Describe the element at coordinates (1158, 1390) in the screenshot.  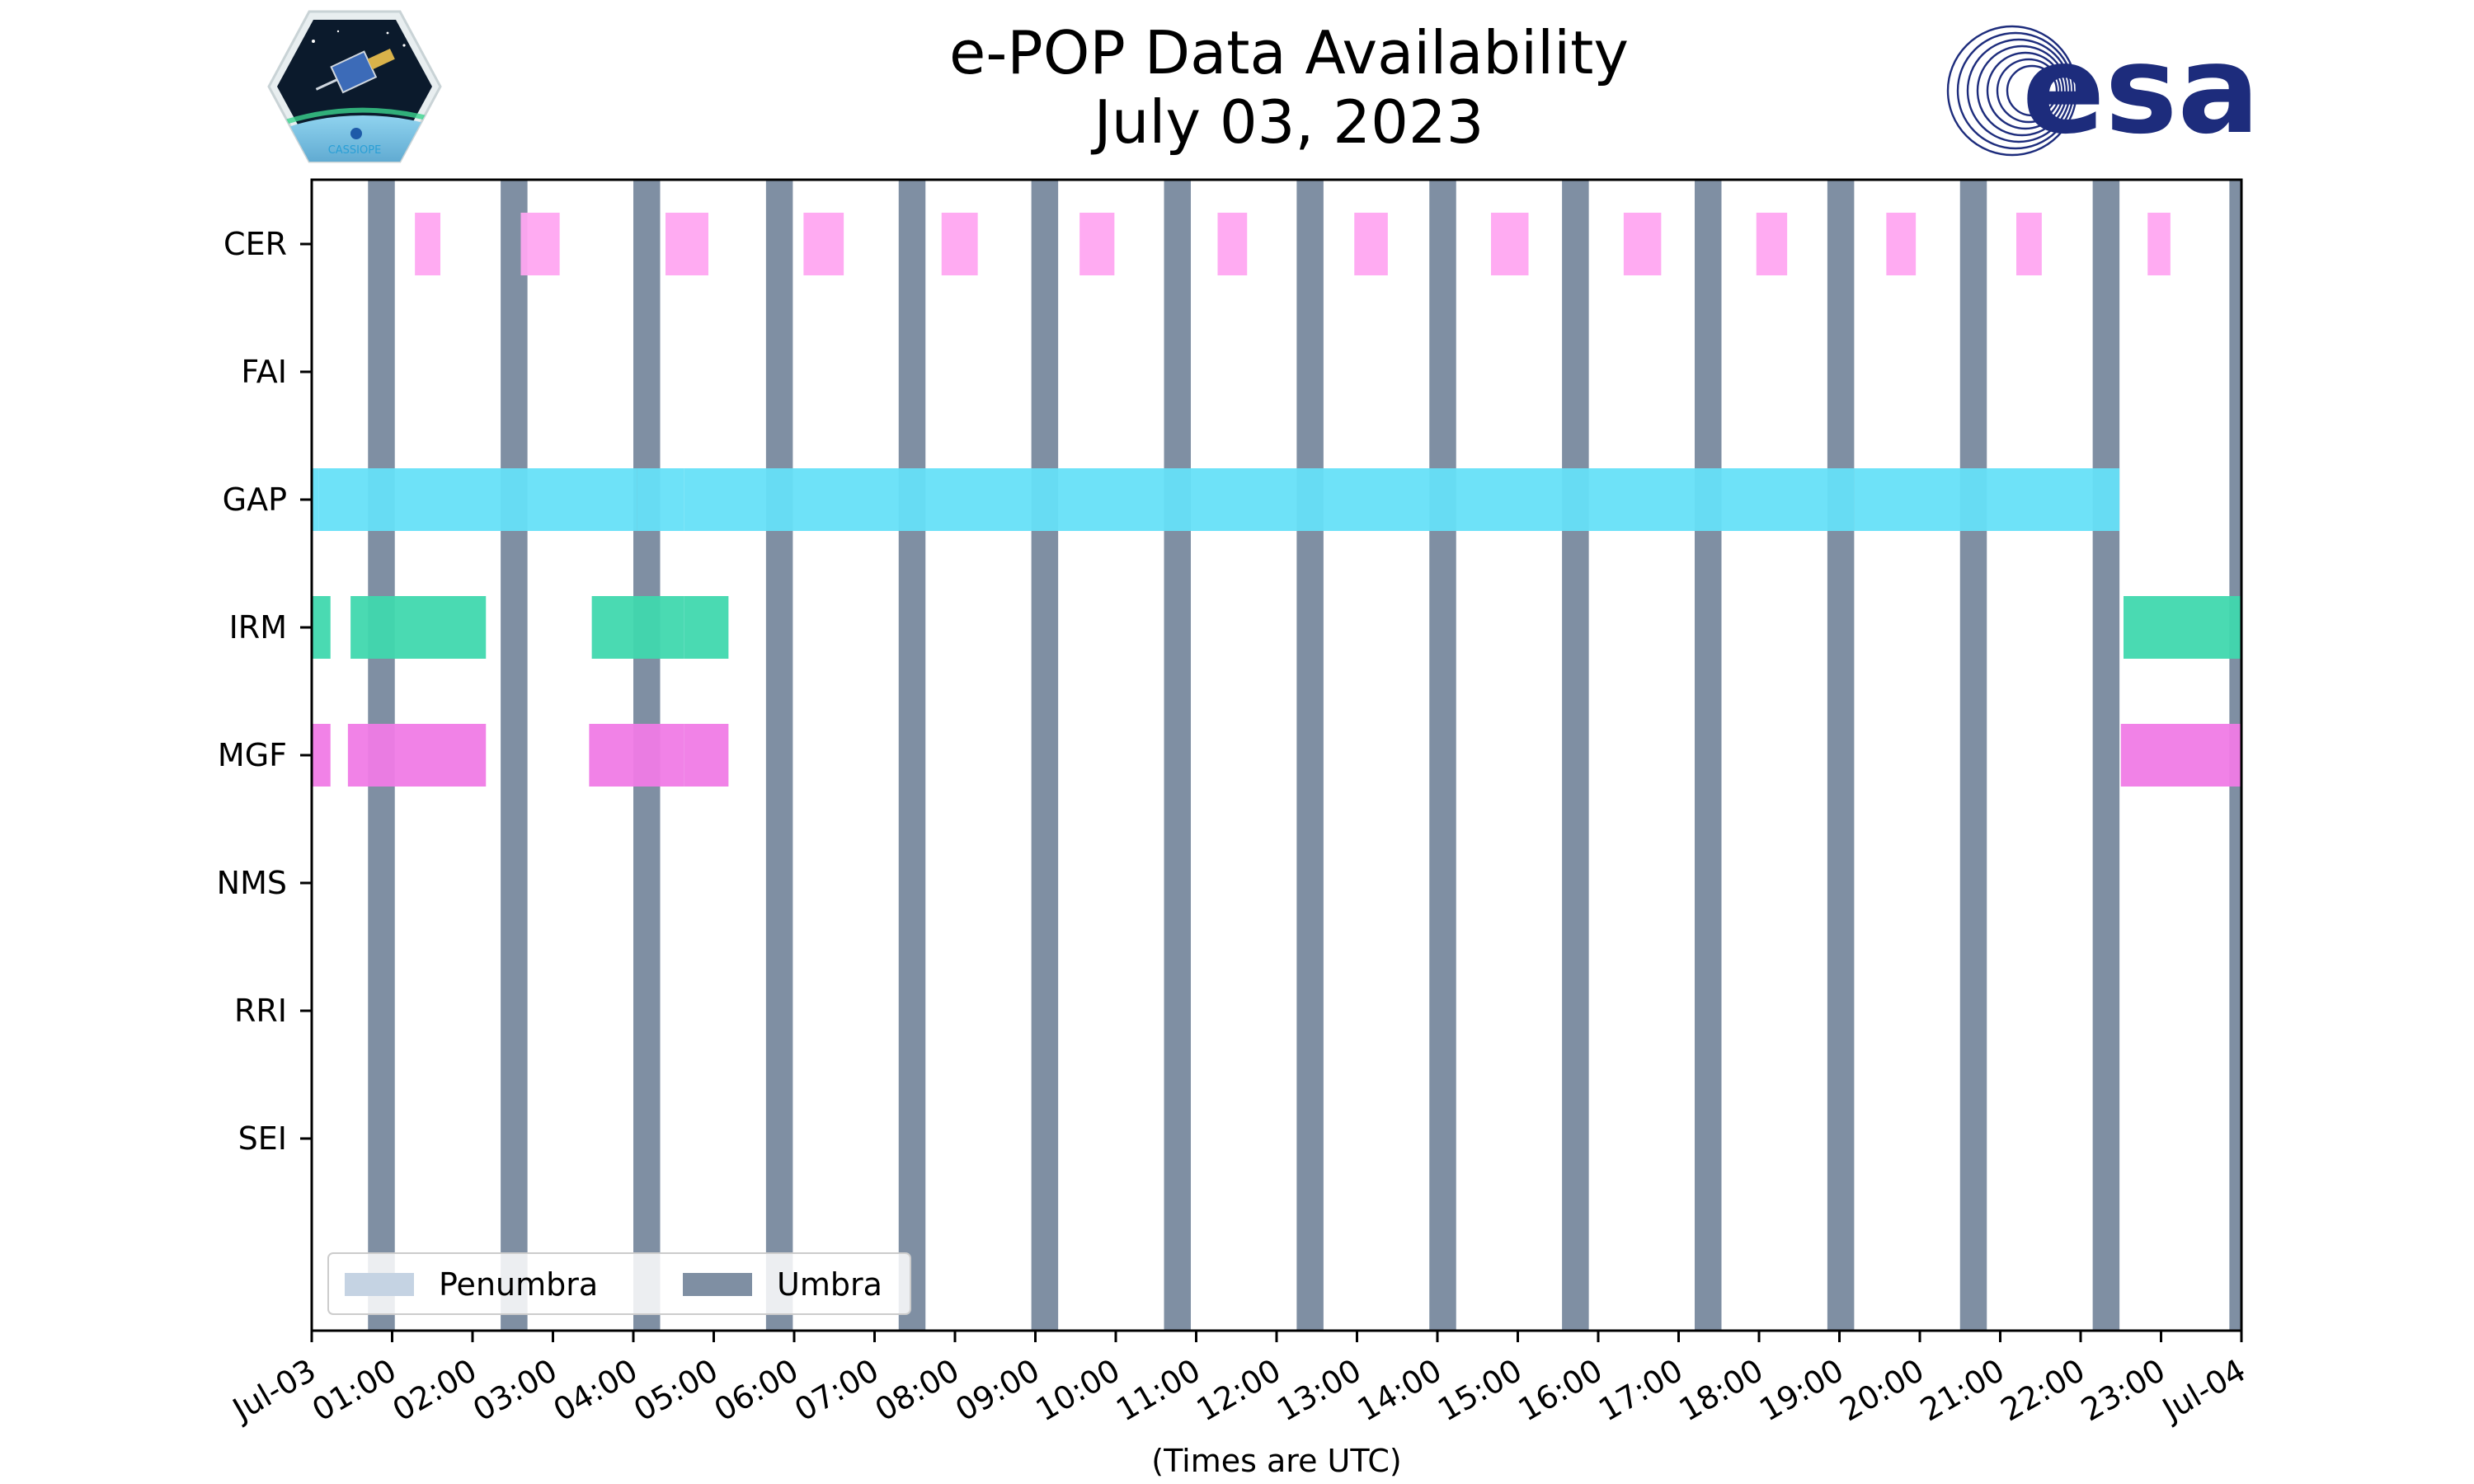
I see `x-tick-label: 11:00` at that location.